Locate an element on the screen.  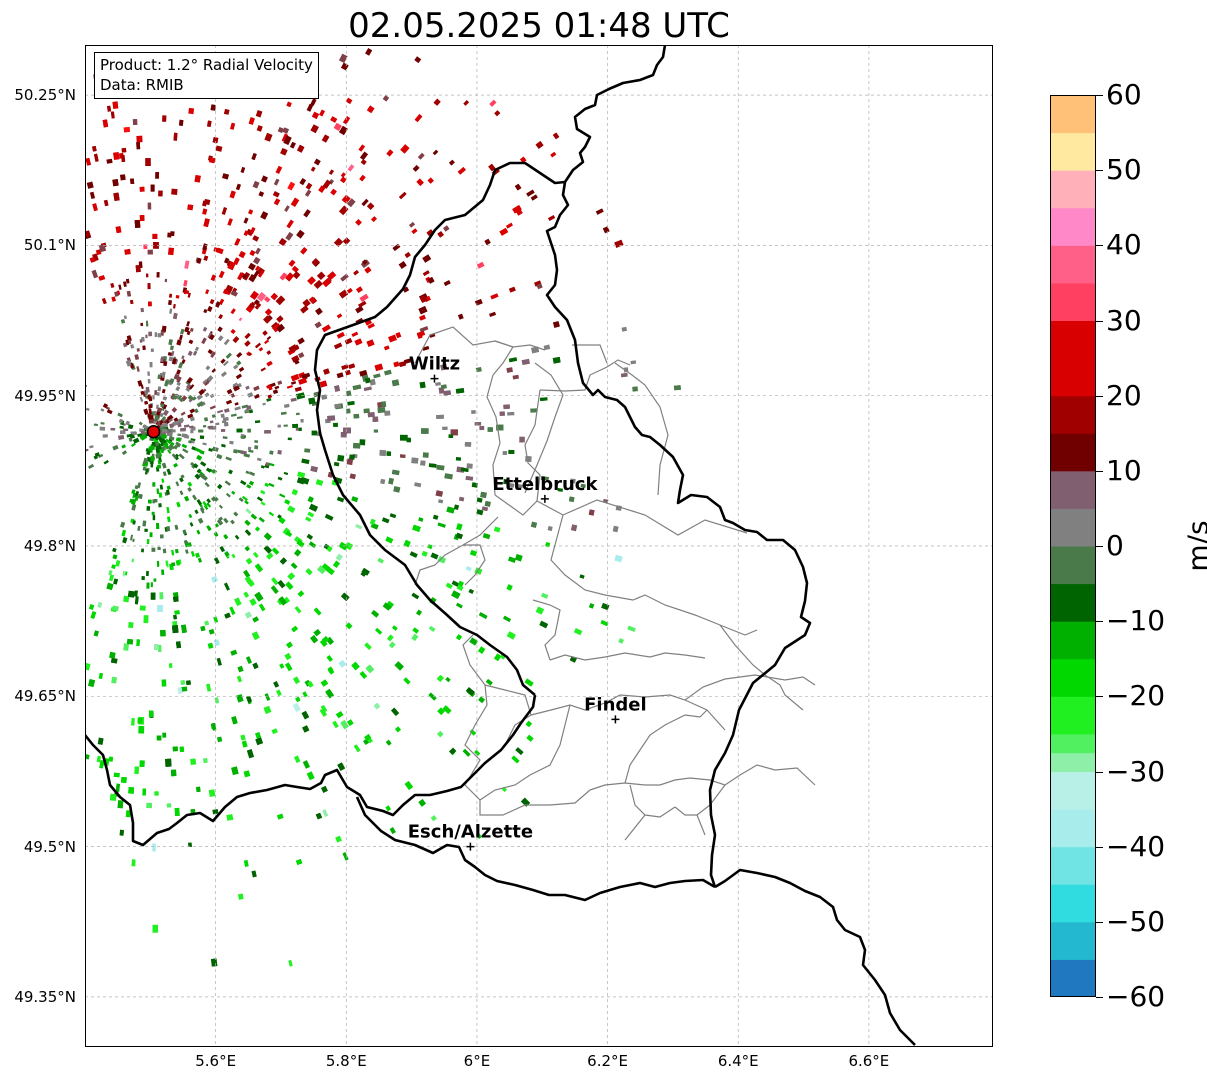
colorbar-tick-label: −60 is located at coordinates (1136, 996).